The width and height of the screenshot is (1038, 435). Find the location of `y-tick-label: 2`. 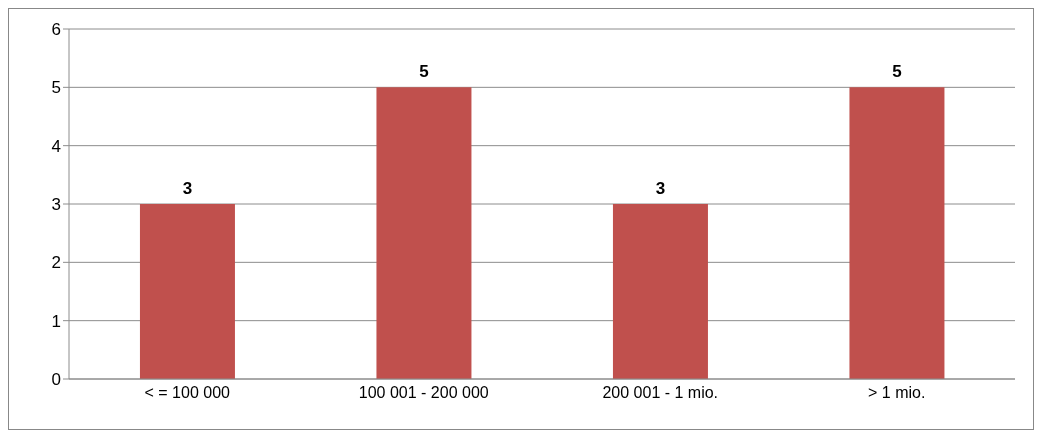

y-tick-label: 2 is located at coordinates (56, 263).